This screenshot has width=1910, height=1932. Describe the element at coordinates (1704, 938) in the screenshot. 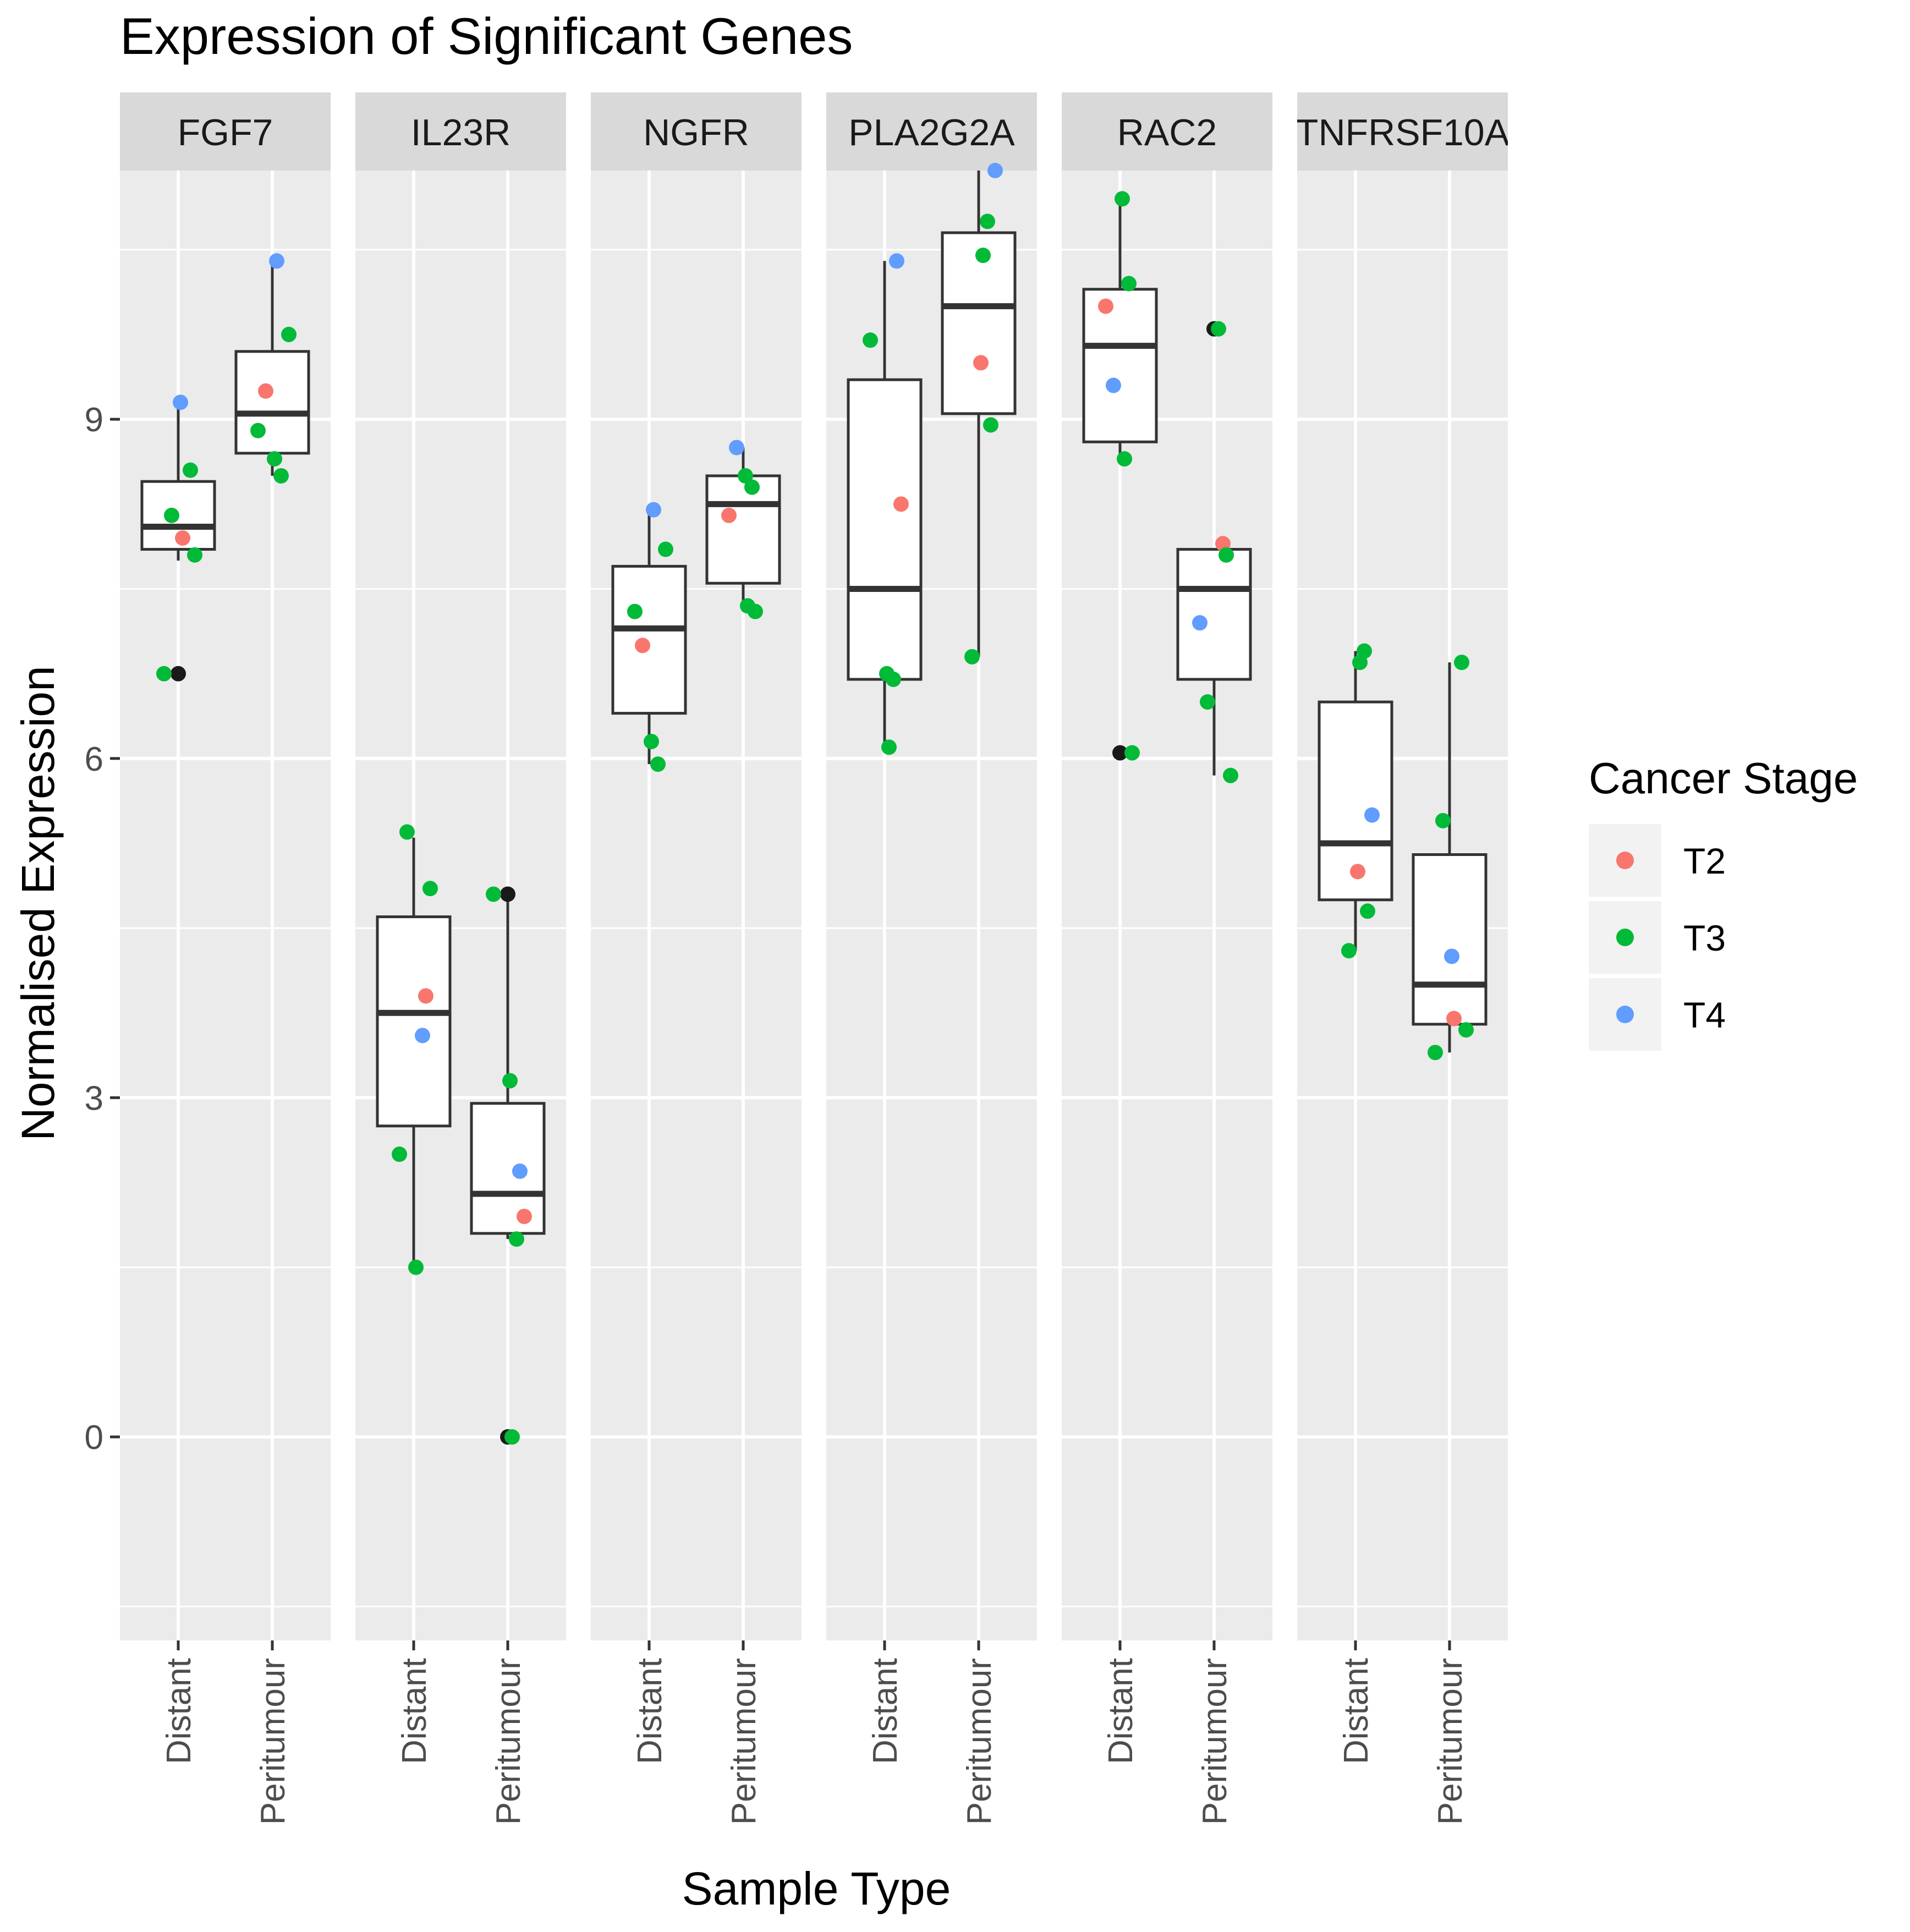

I see `legend-label: T3` at that location.